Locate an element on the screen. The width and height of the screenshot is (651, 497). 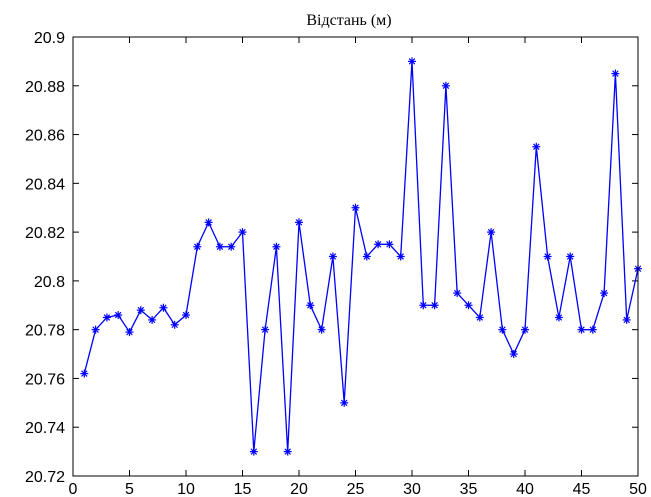
y-tick-label: 20.9 is located at coordinates (49, 38).